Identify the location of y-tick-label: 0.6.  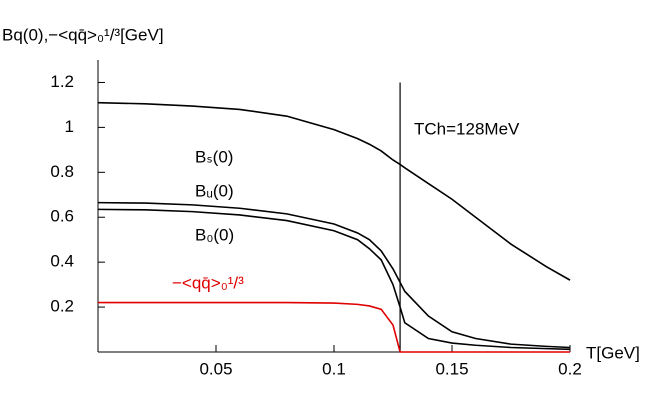
(62, 216).